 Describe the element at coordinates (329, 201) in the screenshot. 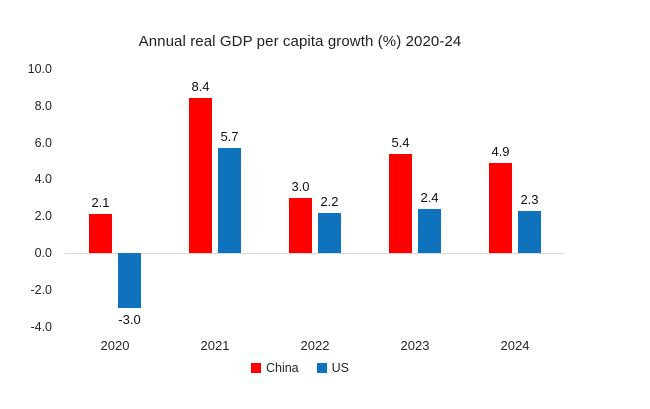

I see `value-label-us-2022: 2.2` at that location.